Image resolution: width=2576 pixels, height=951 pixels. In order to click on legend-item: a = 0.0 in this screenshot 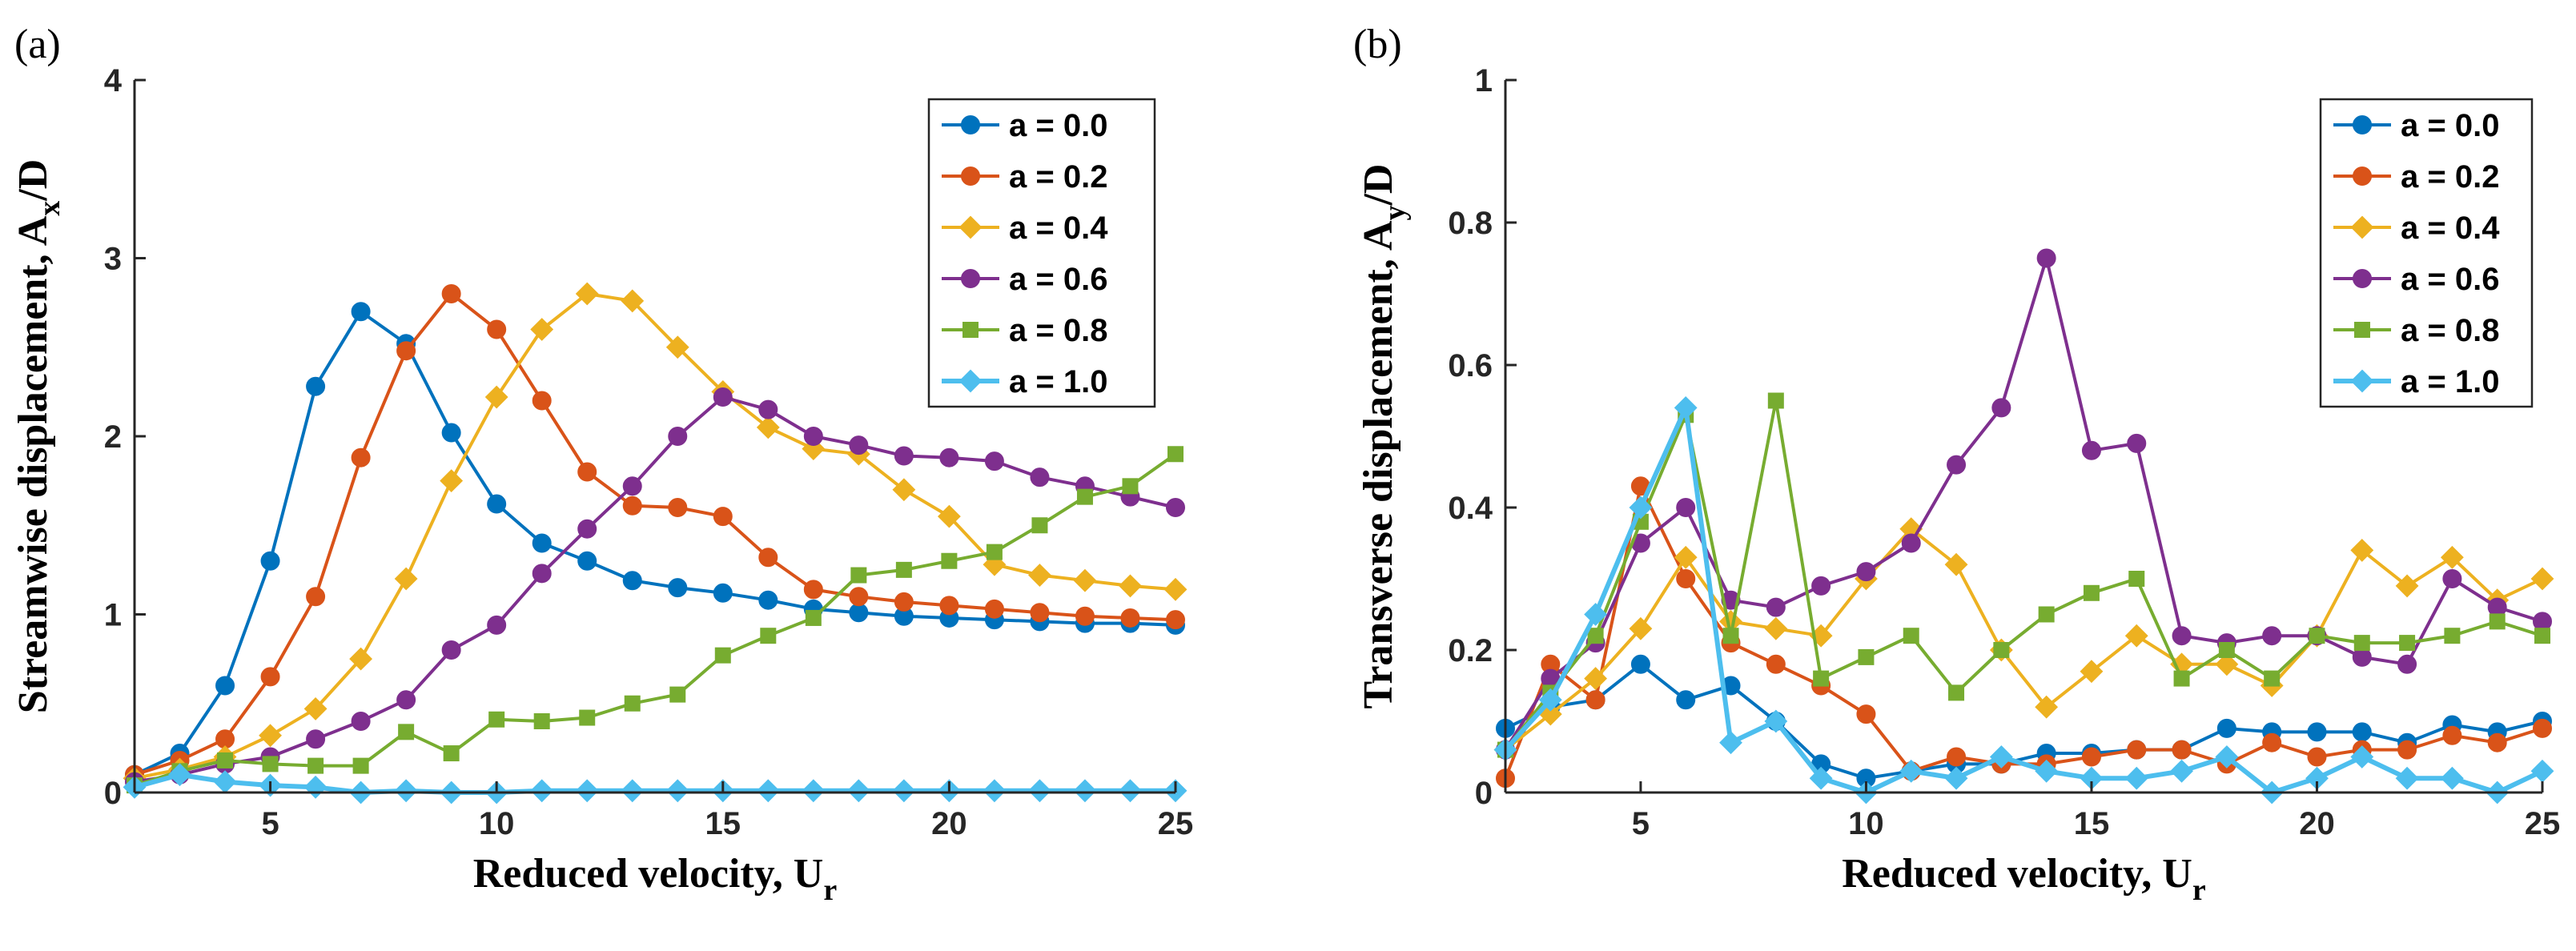, I will do `click(2416, 125)`.